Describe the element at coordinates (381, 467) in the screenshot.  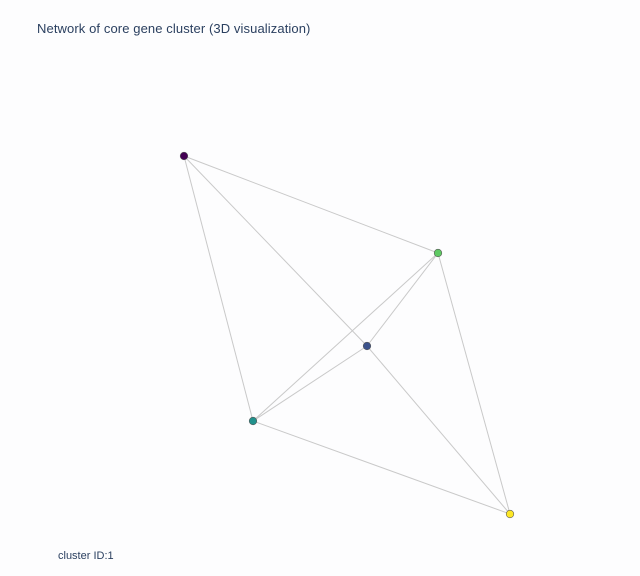
I see `edge-n3-n5` at that location.